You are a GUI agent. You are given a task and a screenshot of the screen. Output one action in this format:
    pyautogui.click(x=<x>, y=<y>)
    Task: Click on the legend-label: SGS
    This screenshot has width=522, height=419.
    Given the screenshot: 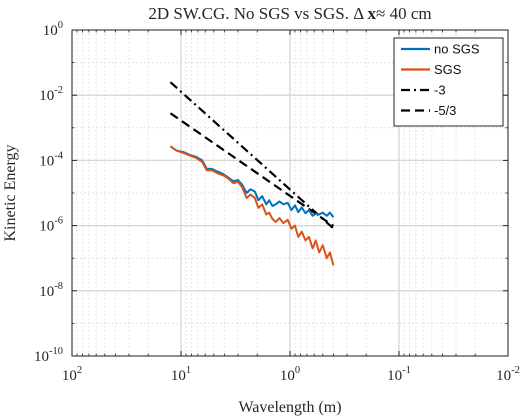 What is the action you would take?
    pyautogui.click(x=448, y=69)
    